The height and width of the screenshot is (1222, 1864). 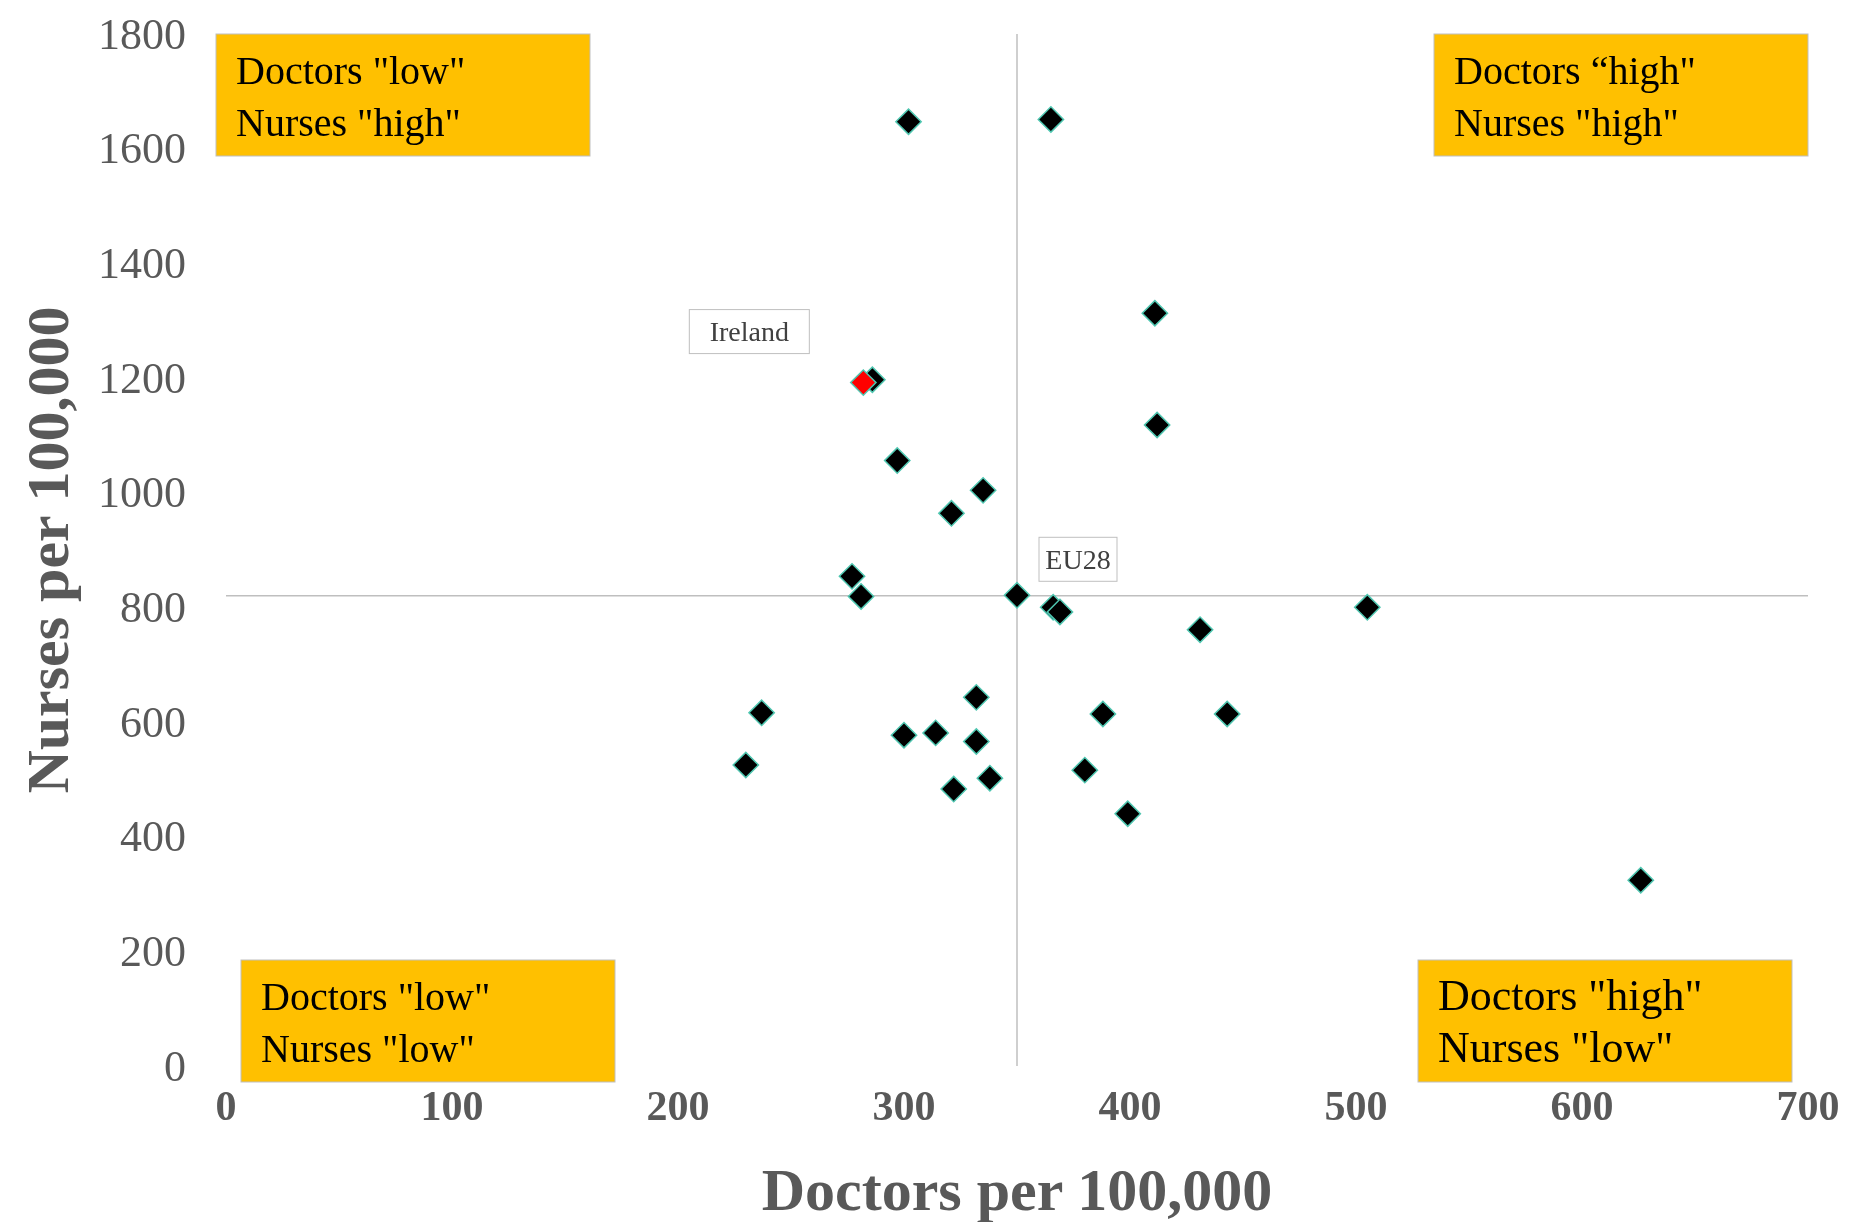 What do you see at coordinates (1078, 559) in the screenshot?
I see `annotation: EU28` at bounding box center [1078, 559].